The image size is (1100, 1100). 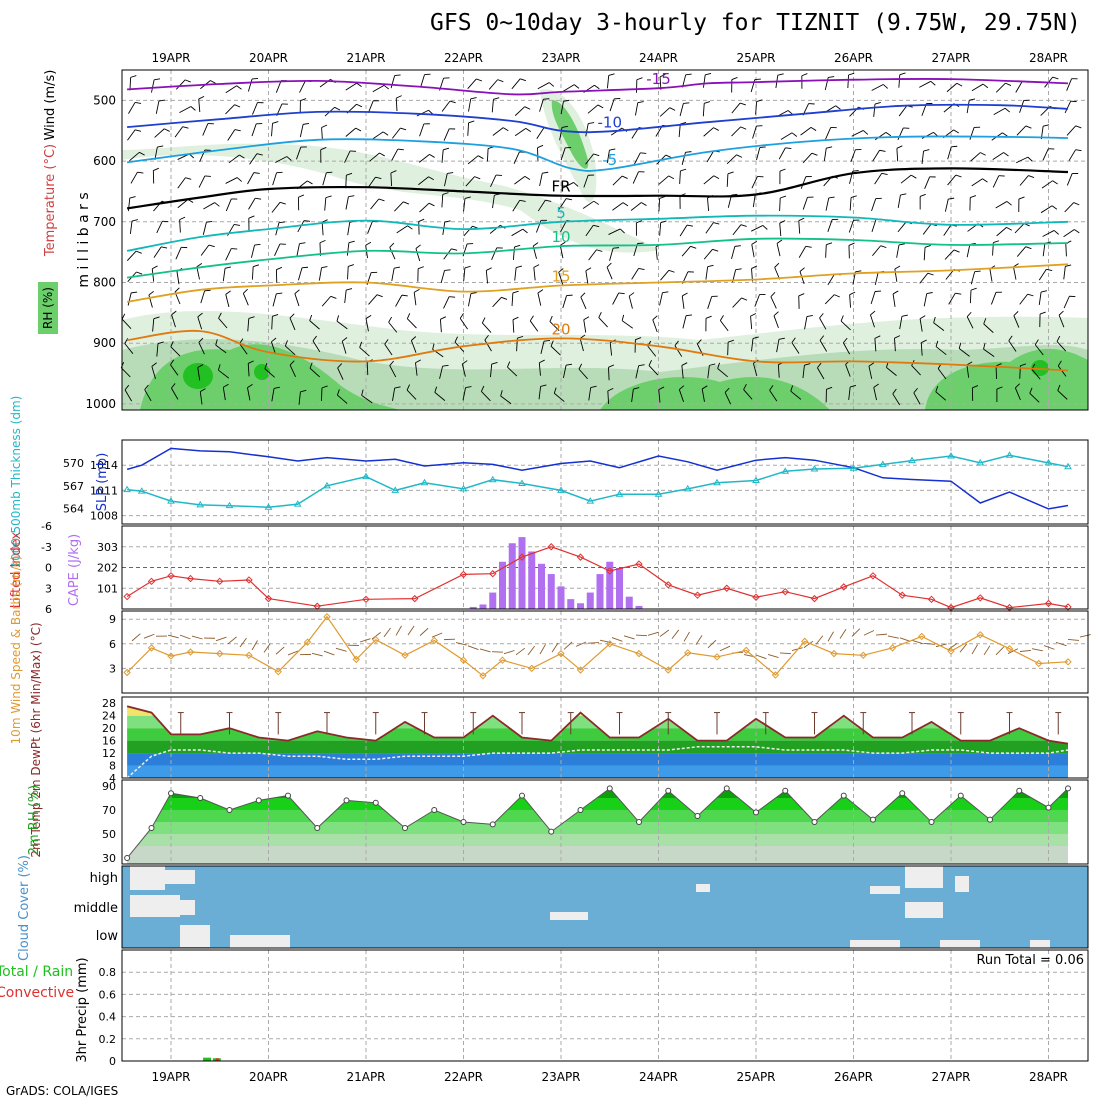 What do you see at coordinates (960, 944) in the screenshot?
I see `cloud-gap` at bounding box center [960, 944].